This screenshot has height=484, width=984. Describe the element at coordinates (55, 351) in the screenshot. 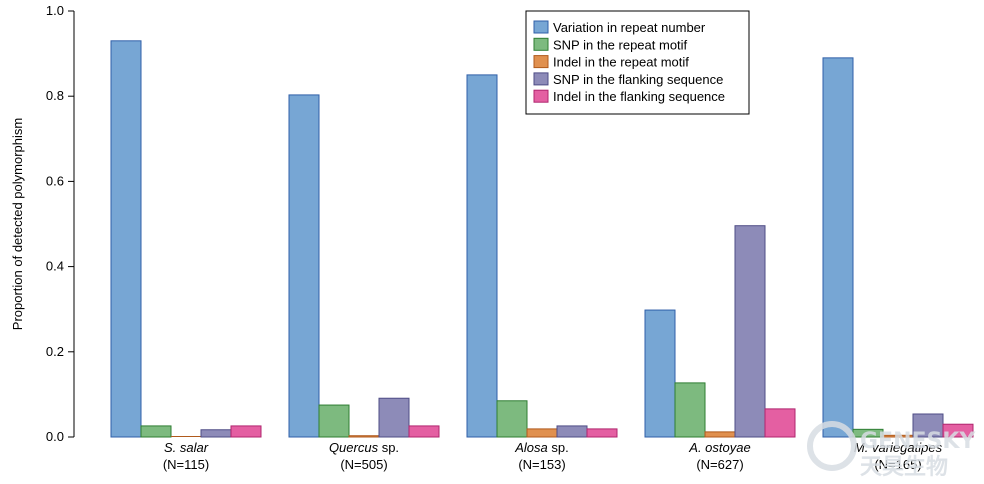

I see `y-tick-label: 0.2` at that location.